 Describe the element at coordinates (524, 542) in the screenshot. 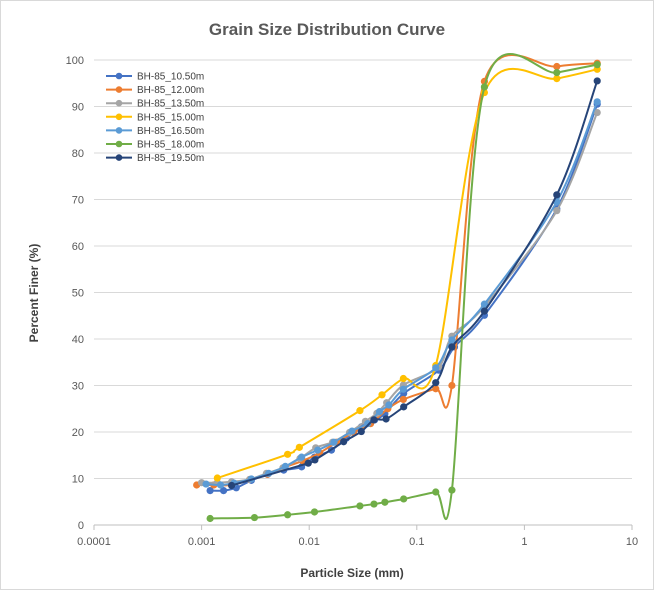

I see `x-tick-label: 1` at that location.